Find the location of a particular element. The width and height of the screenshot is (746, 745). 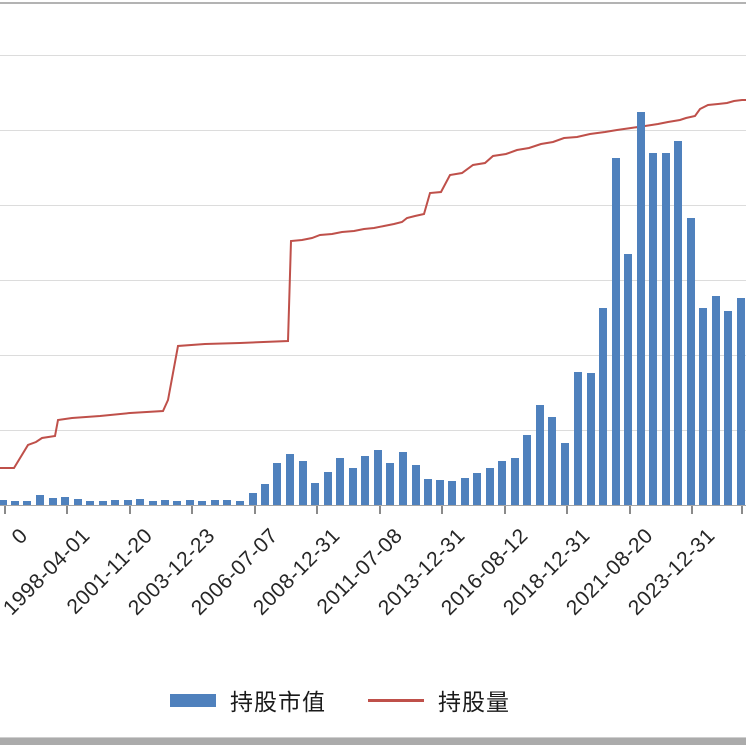

legend-line-swatch-icon is located at coordinates (396, 700).